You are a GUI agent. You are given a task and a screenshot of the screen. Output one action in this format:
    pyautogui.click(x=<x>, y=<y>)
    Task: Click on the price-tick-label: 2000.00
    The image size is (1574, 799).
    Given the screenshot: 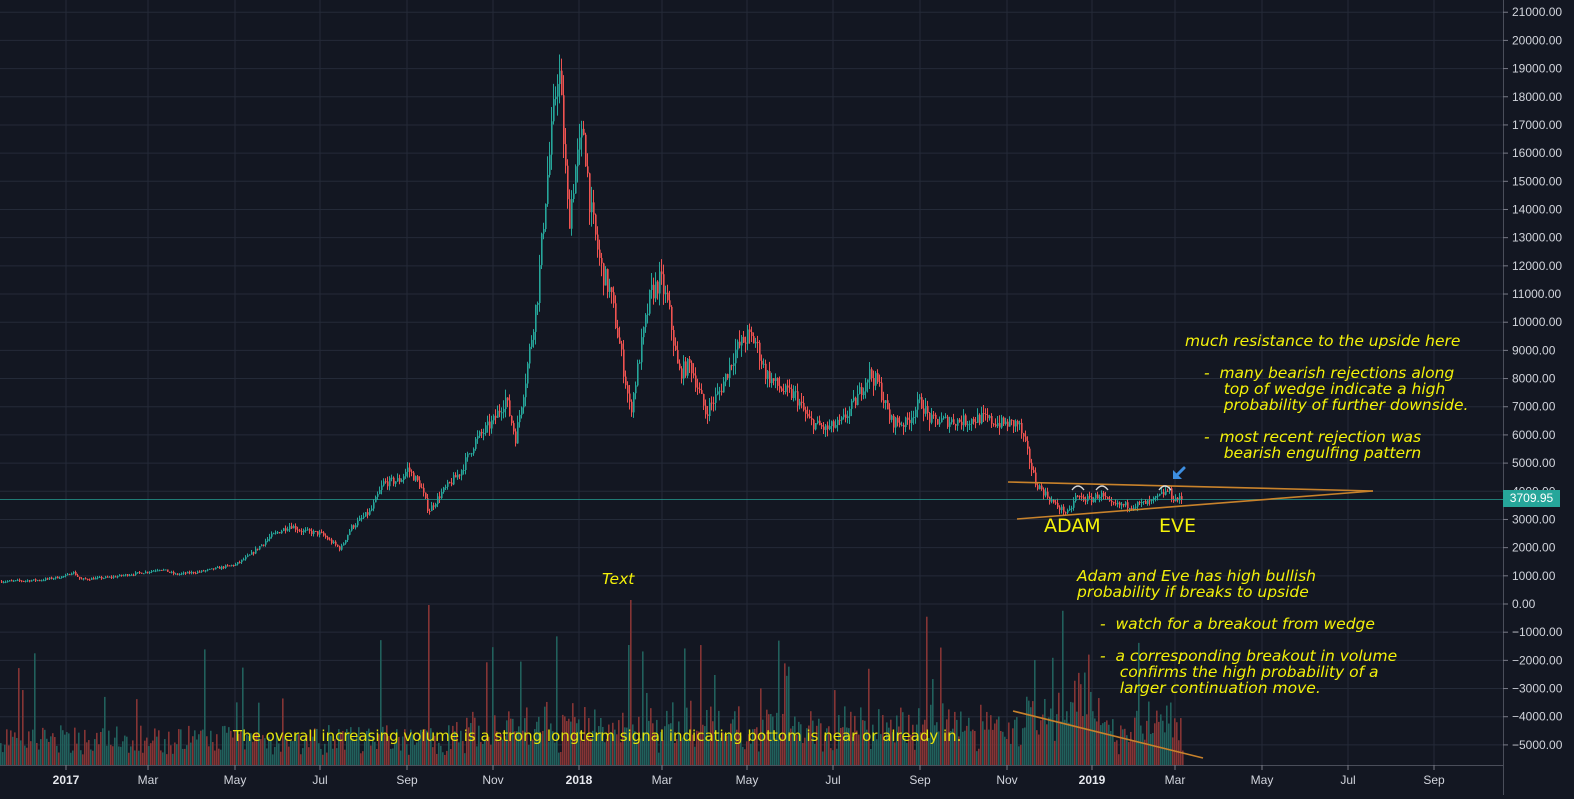 What is the action you would take?
    pyautogui.click(x=1534, y=548)
    